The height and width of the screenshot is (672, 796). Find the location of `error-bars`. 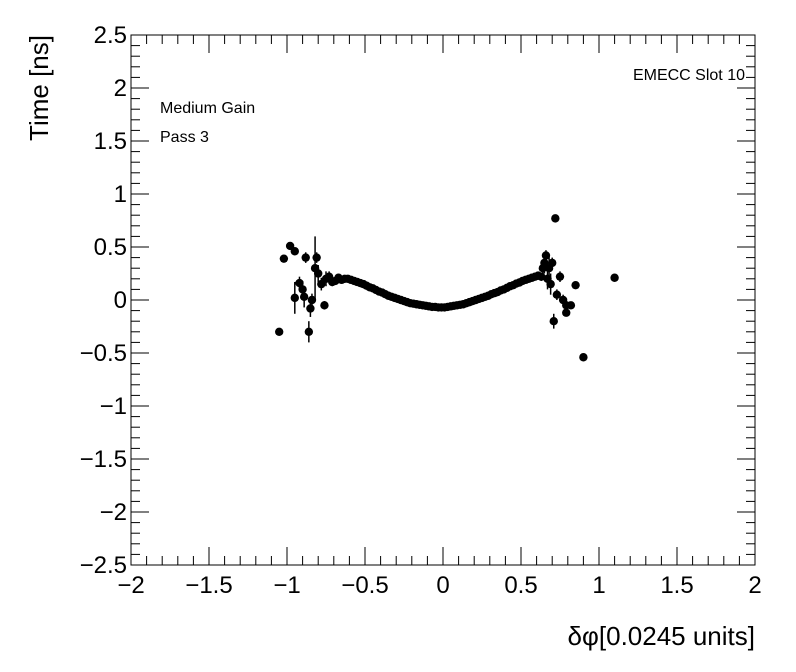

error-bars is located at coordinates (447, 288).